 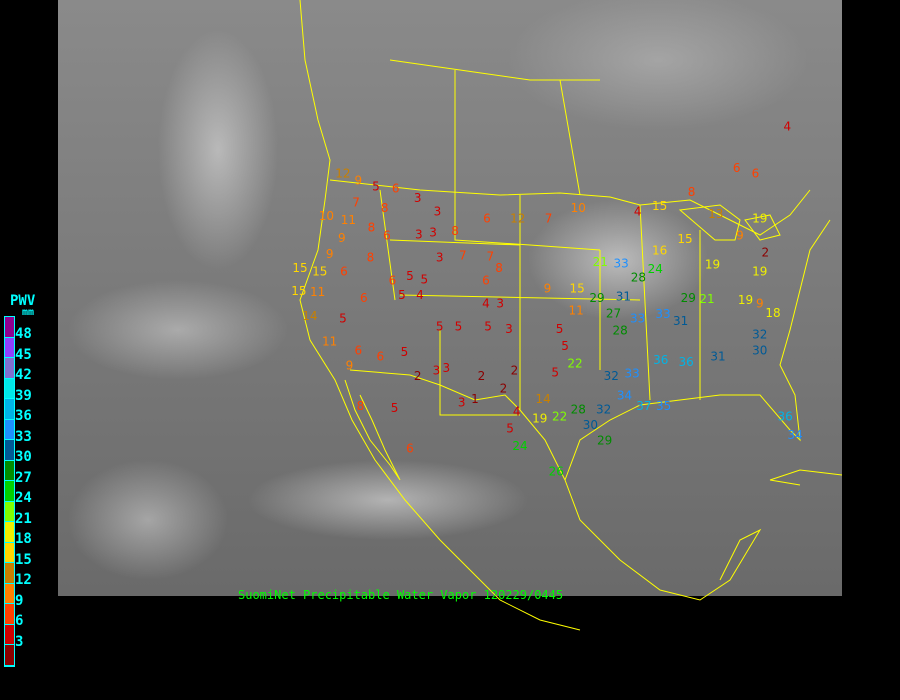 What do you see at coordinates (372, 430) in the screenshot?
I see `baja-coast` at bounding box center [372, 430].